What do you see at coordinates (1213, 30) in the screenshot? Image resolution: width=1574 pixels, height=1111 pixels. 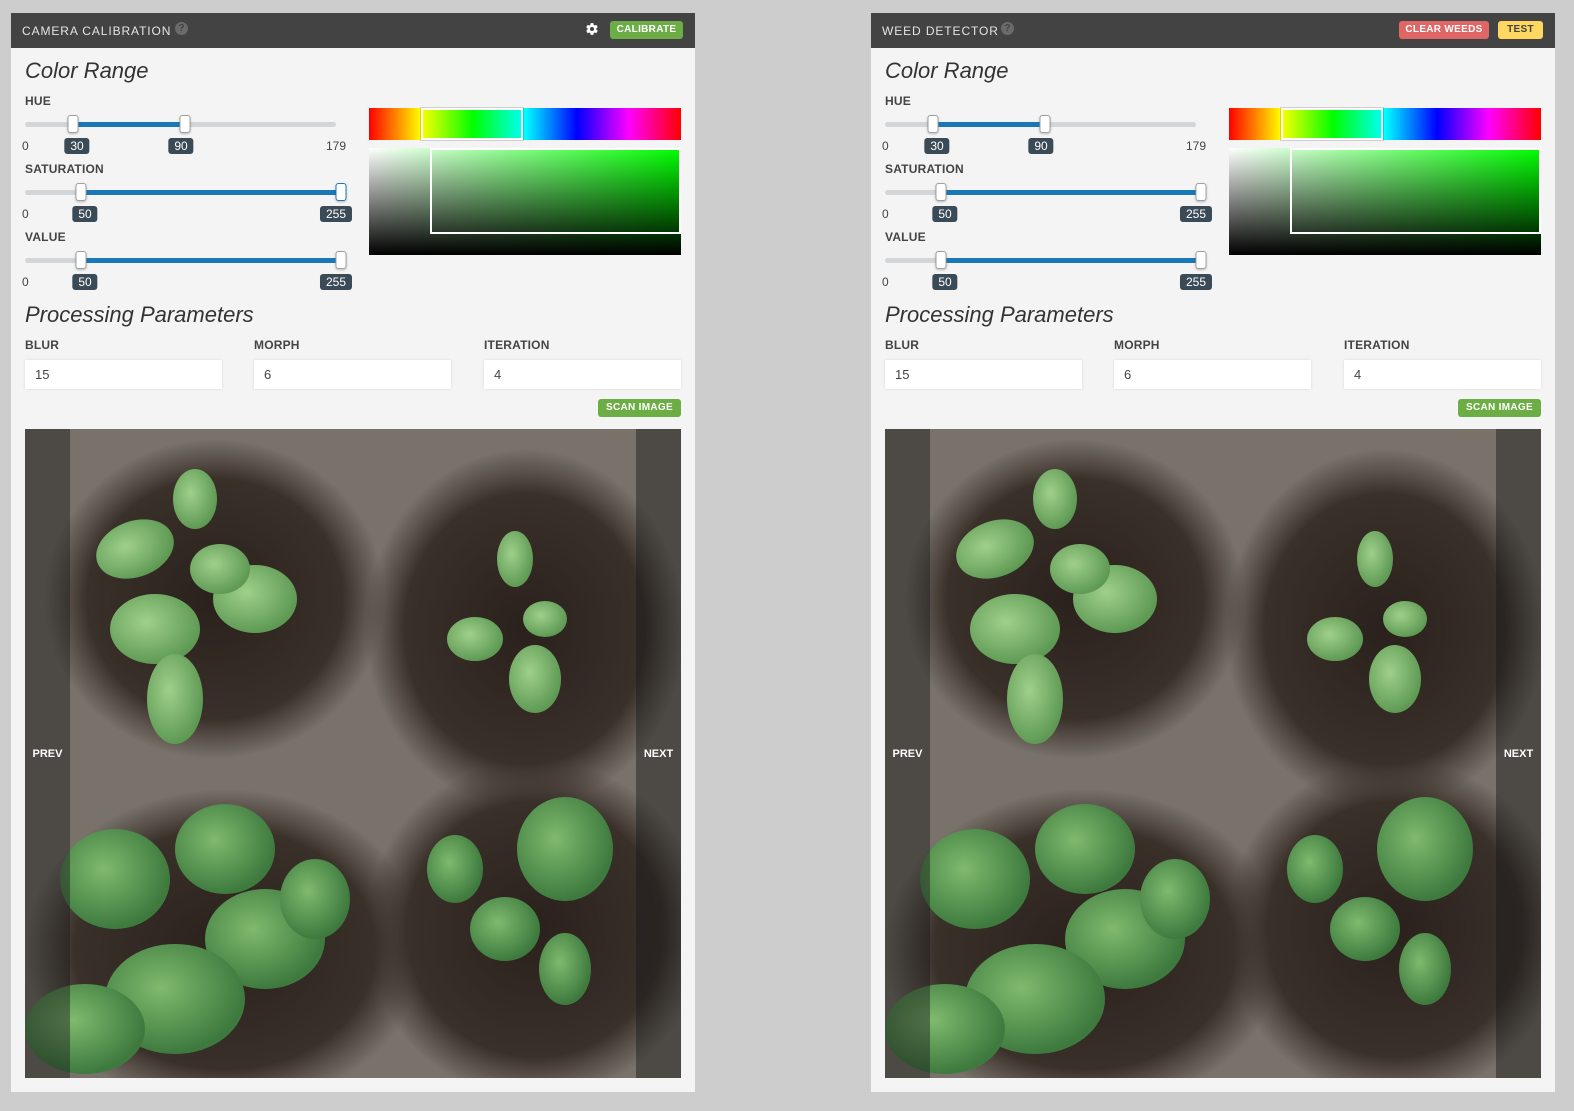 I see `widget-header: WEED DETECTOR ? CLEAR WEEDS TEST` at bounding box center [1213, 30].